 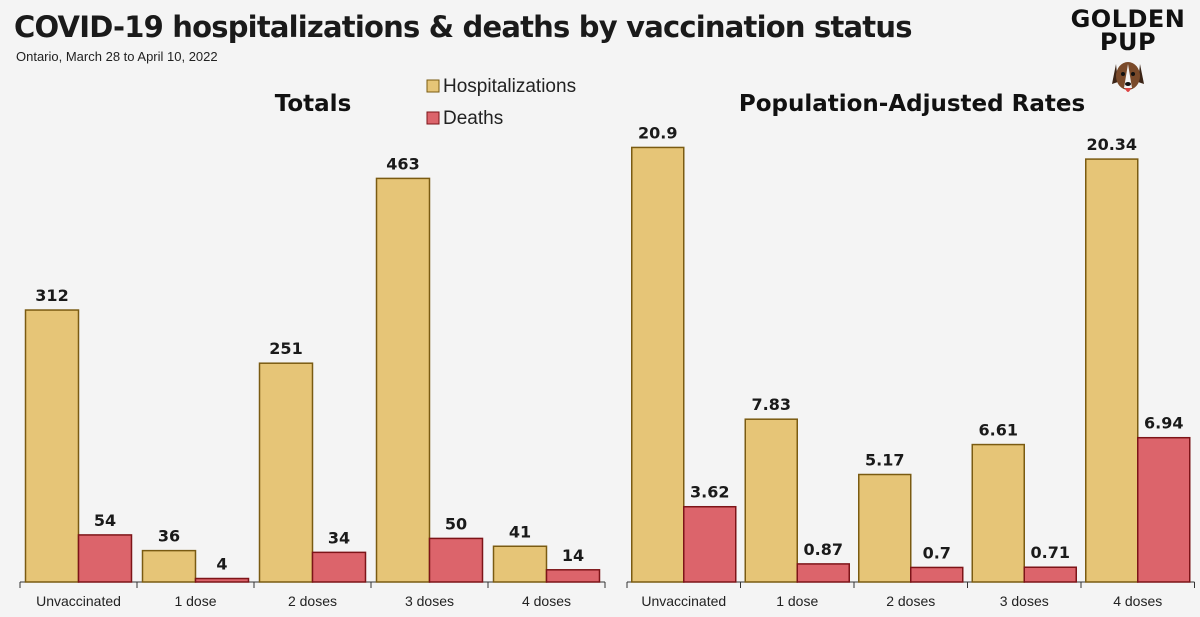 What do you see at coordinates (573, 555) in the screenshot?
I see `data-label: 14` at bounding box center [573, 555].